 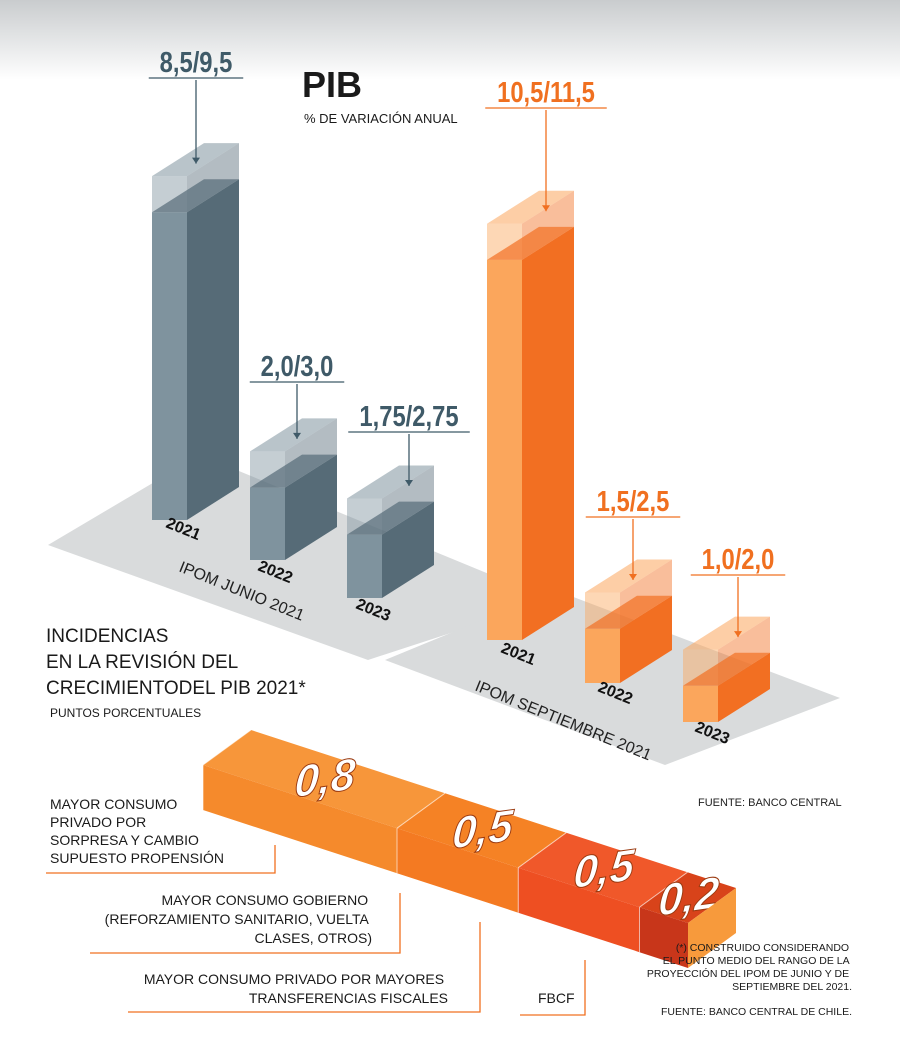 What do you see at coordinates (304, 967) in the screenshot?
I see `callout-cat3` at bounding box center [304, 967].